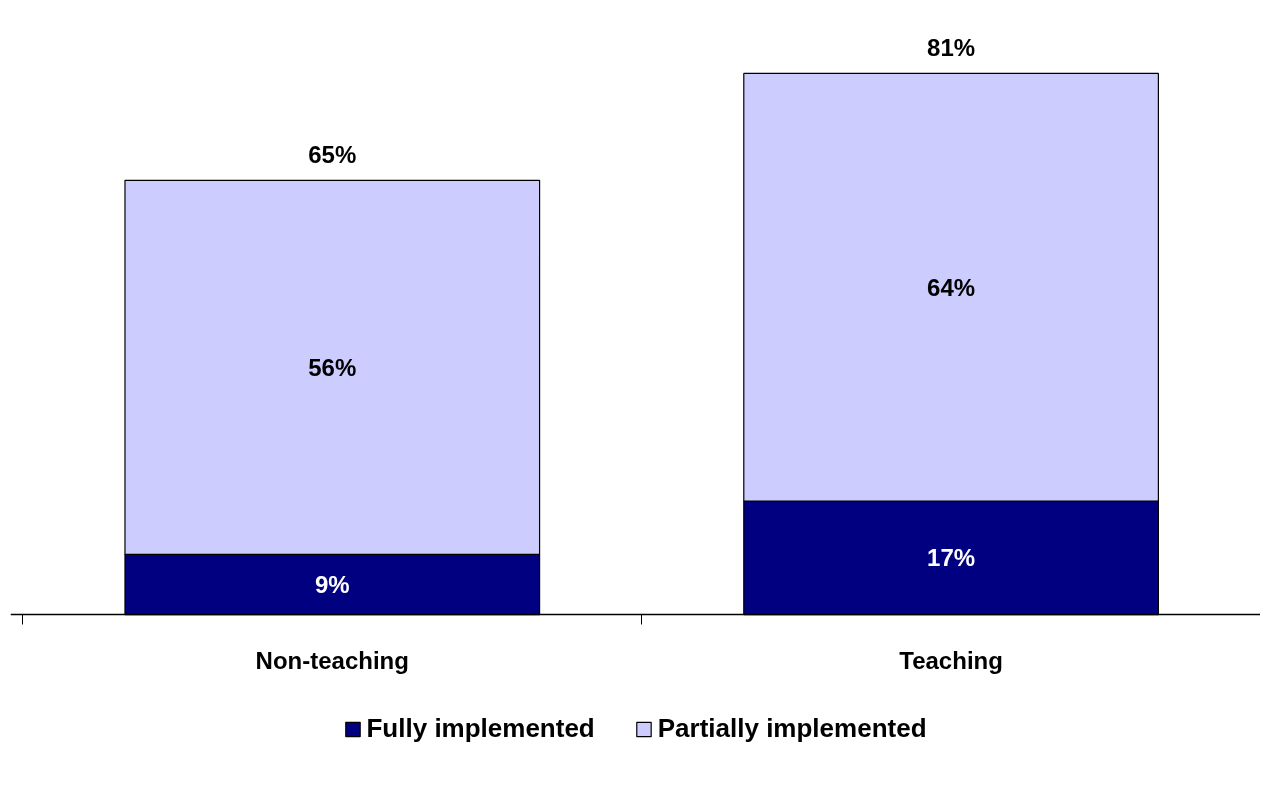 This screenshot has width=1262, height=809. What do you see at coordinates (951, 48) in the screenshot?
I see `total-label: 81%` at bounding box center [951, 48].